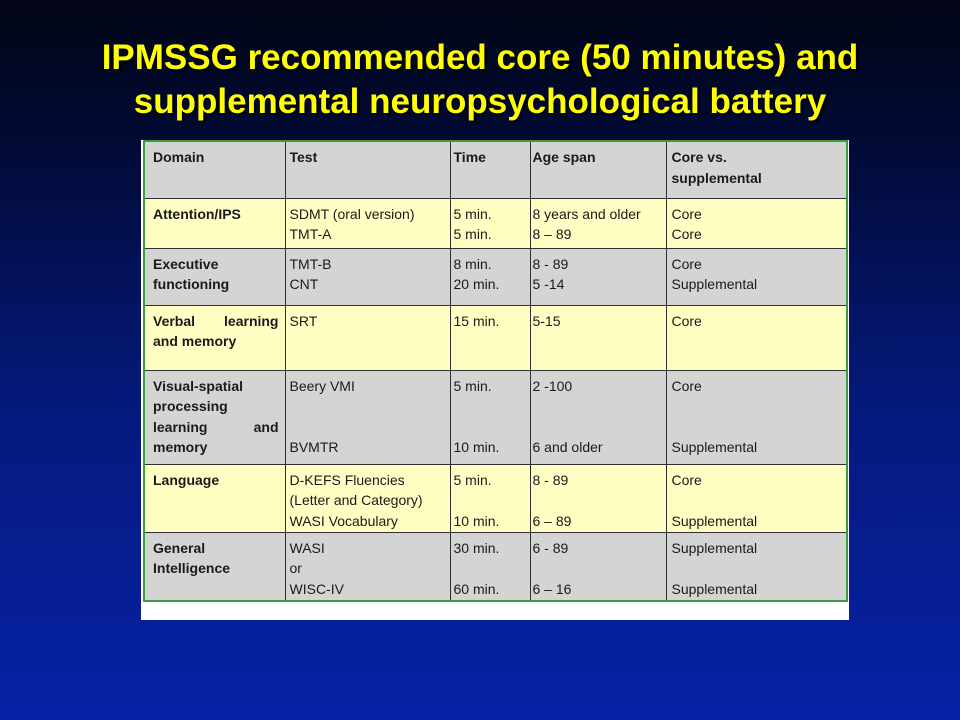 The height and width of the screenshot is (720, 960). I want to click on time-cell: 8 min. 20 min., so click(490, 276).